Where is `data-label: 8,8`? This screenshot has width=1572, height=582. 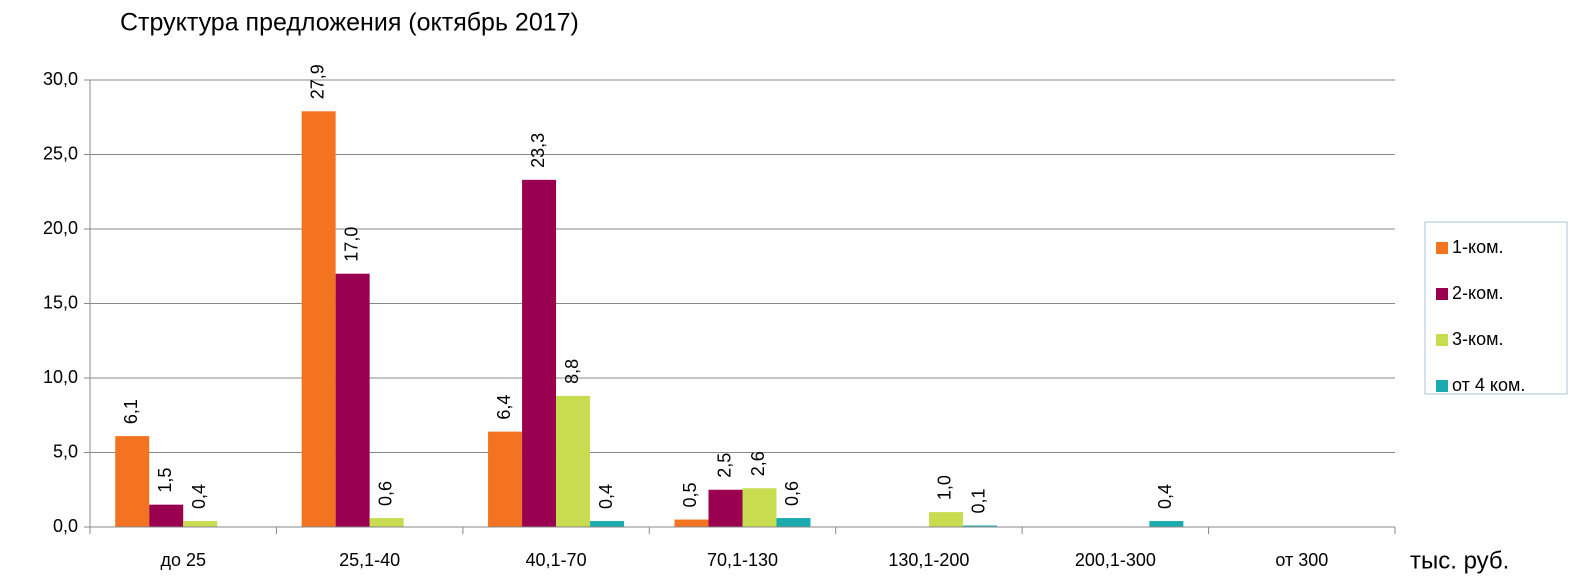 data-label: 8,8 is located at coordinates (572, 371).